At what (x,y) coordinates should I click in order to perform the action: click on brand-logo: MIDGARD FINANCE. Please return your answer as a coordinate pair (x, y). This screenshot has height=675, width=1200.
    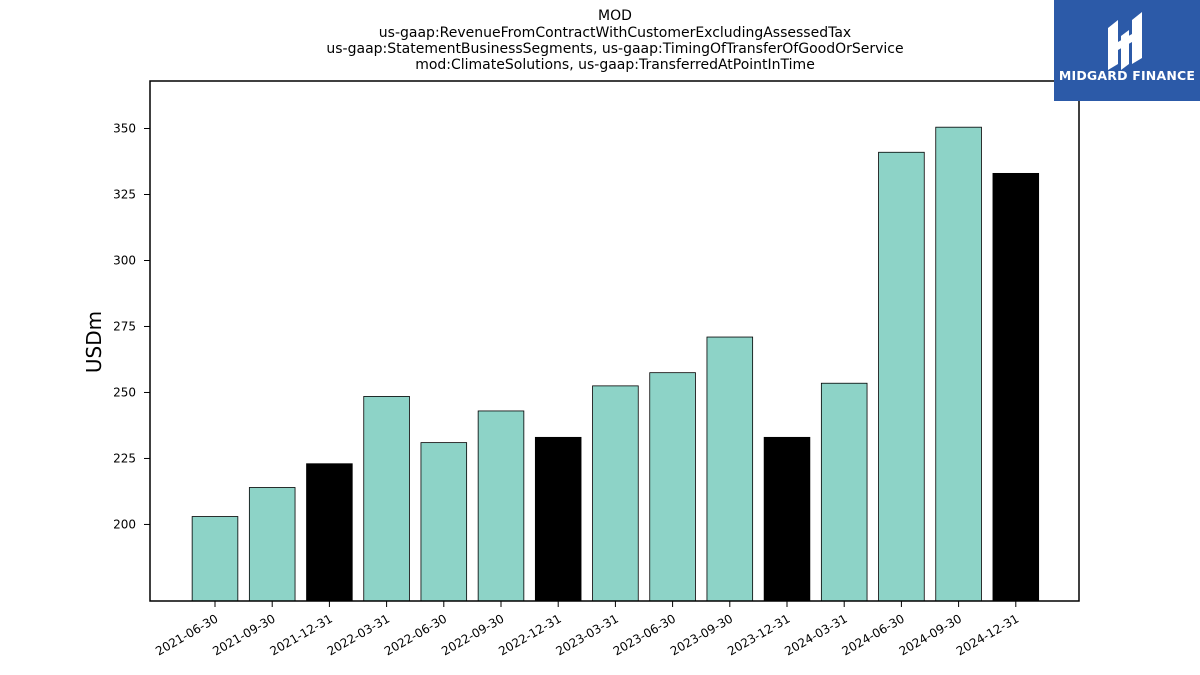
    Looking at the image, I should click on (1127, 50).